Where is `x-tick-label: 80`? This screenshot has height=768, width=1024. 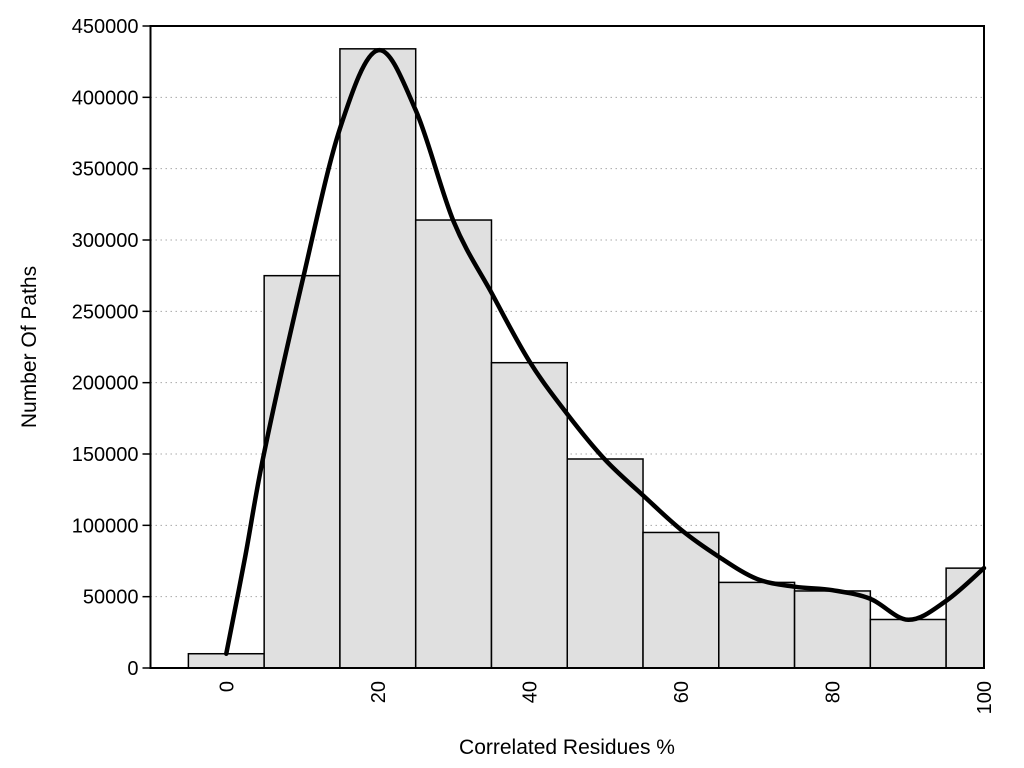 x-tick-label: 80 is located at coordinates (833, 692).